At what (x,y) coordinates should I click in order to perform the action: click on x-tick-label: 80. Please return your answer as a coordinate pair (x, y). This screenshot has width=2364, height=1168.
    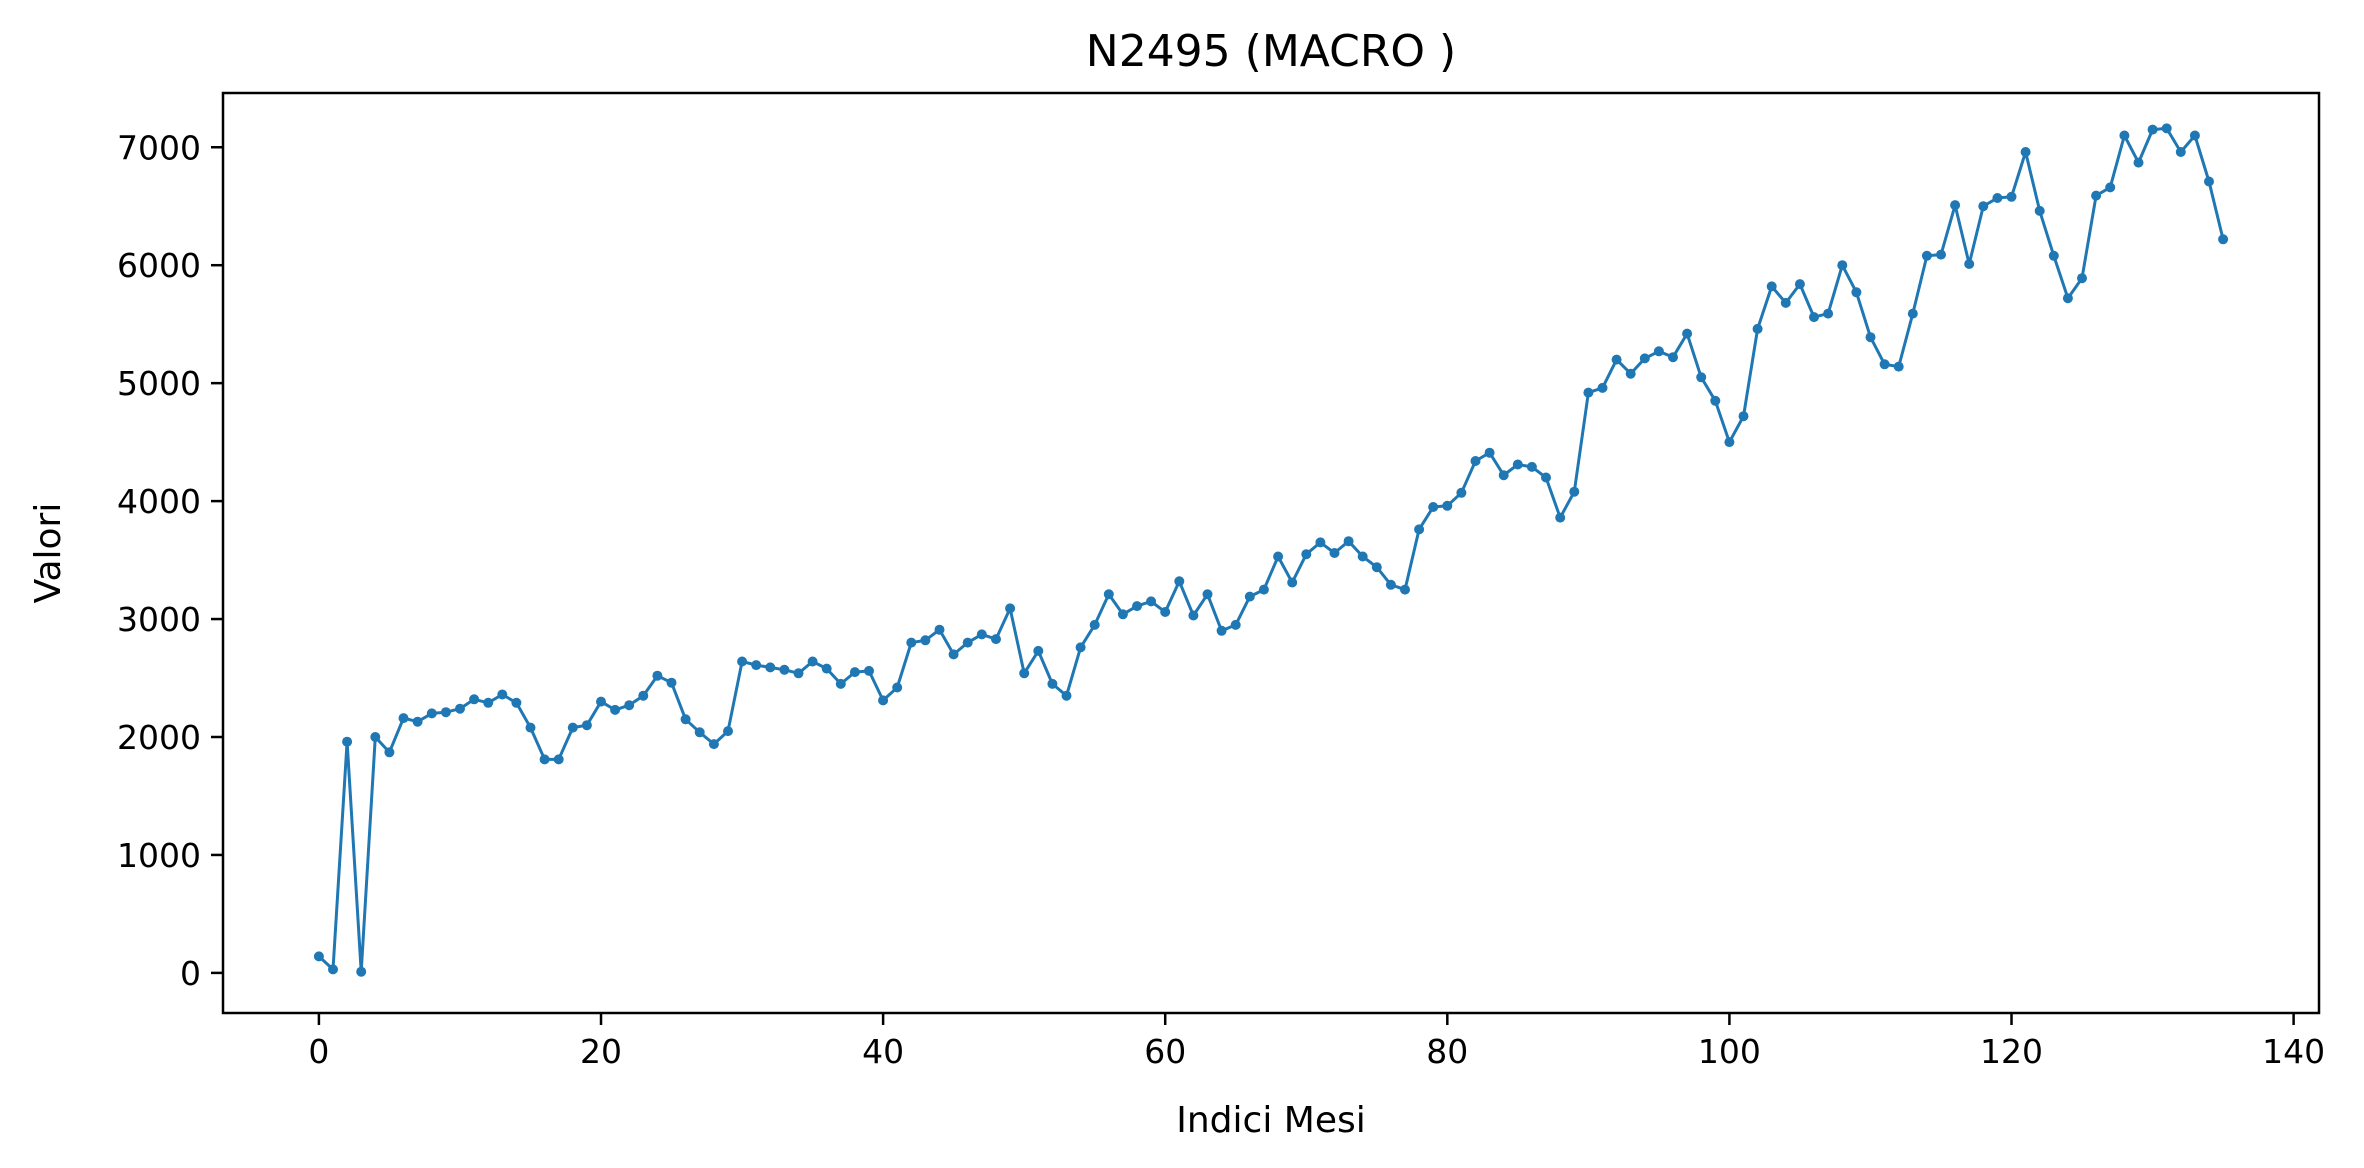
    Looking at the image, I should click on (1447, 1051).